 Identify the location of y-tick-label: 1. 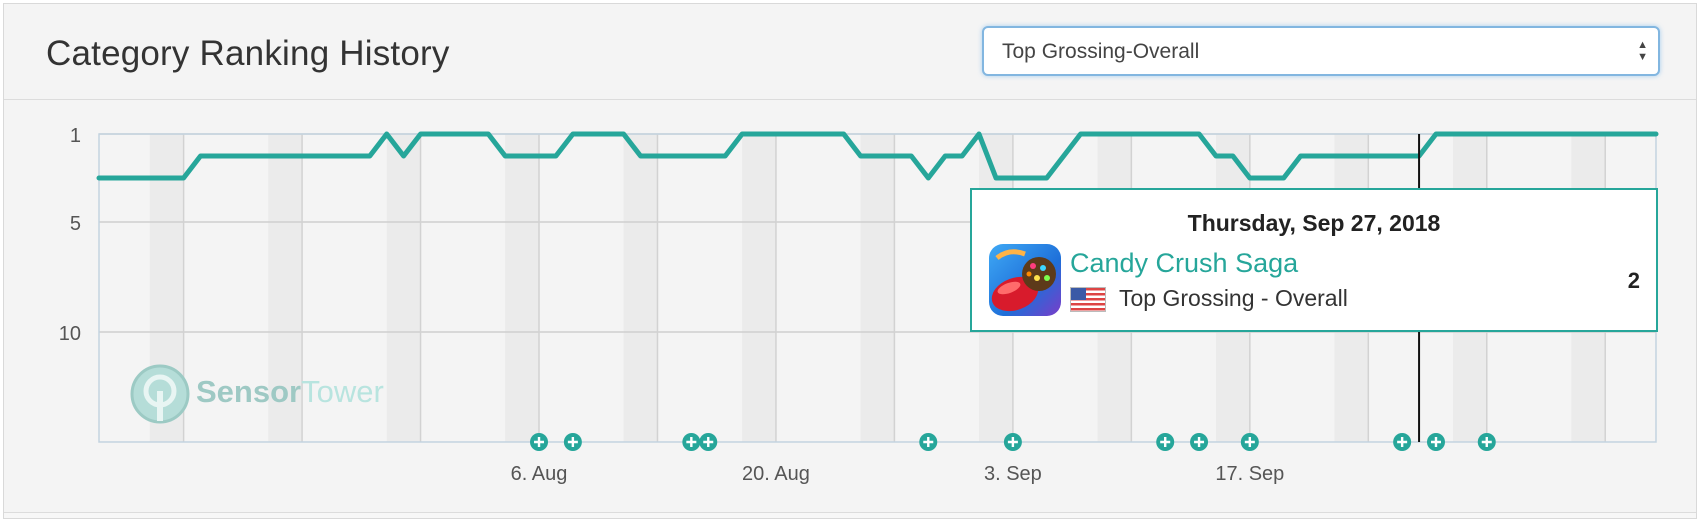
(75, 136).